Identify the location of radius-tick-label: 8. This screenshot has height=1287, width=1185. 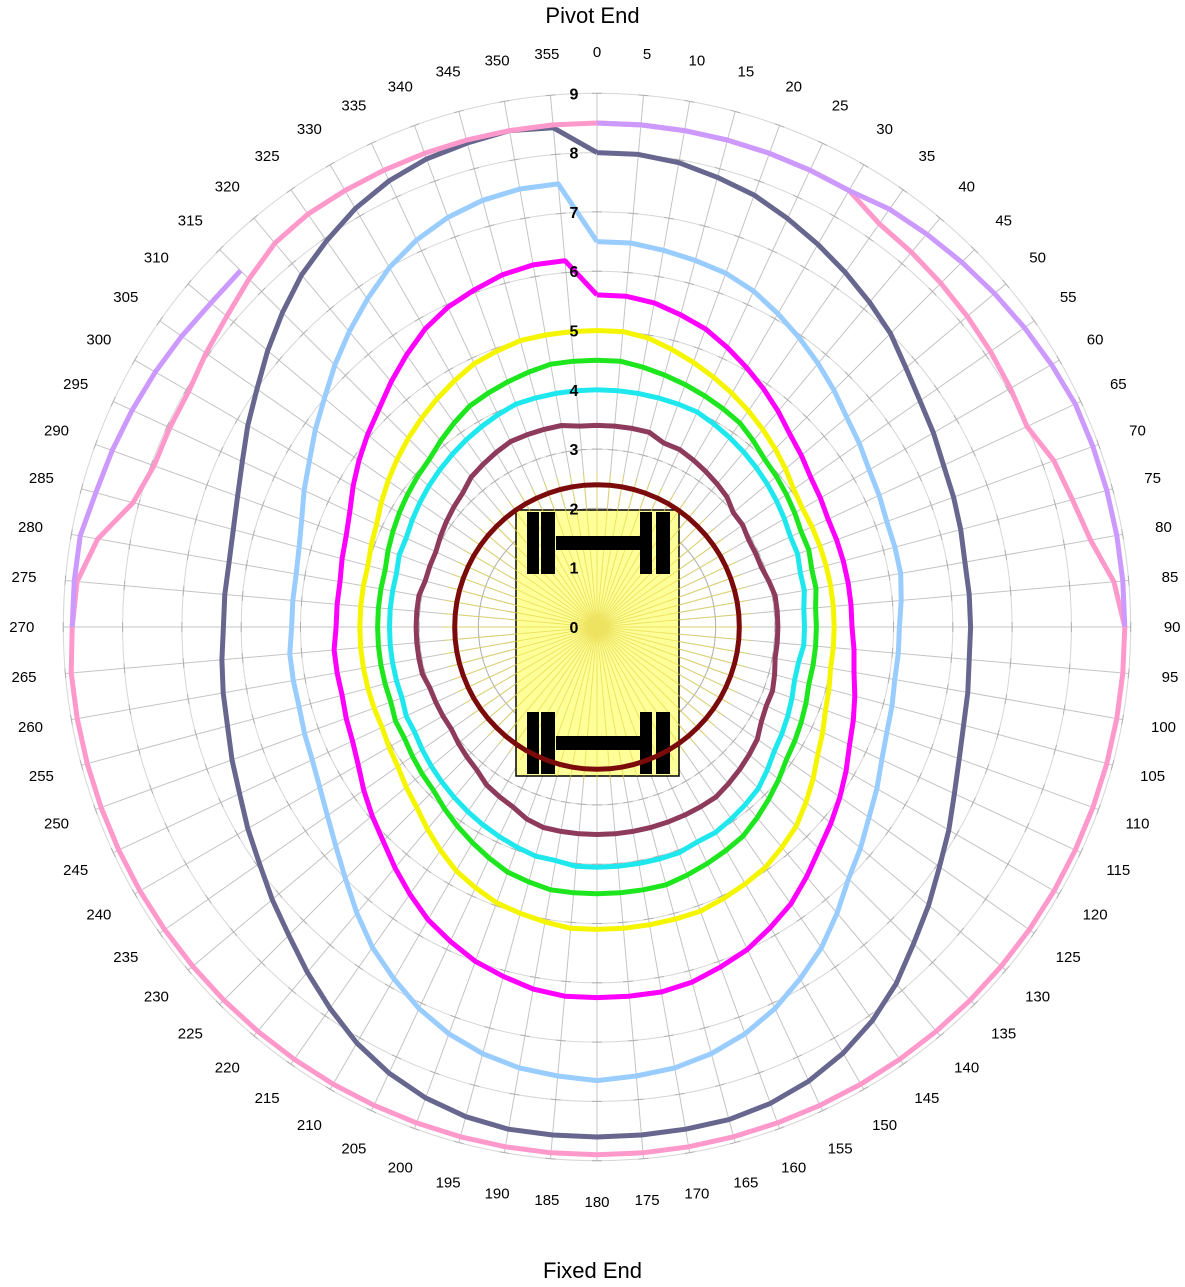
(574, 154).